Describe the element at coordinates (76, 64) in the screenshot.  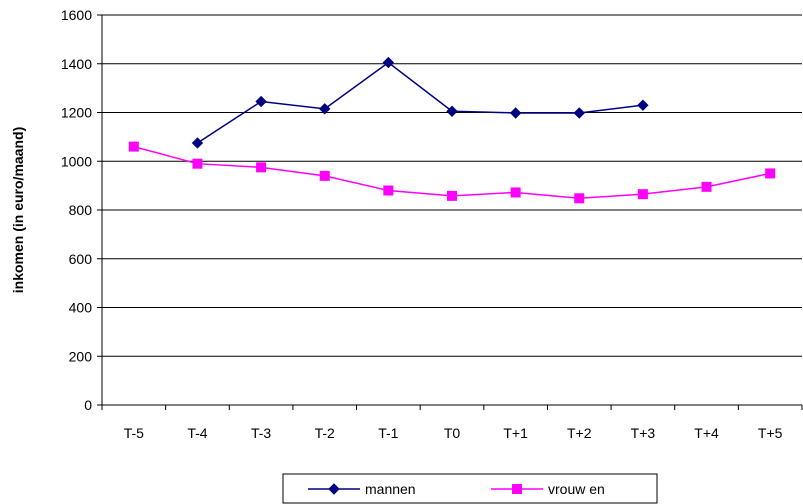
I see `y-tick-label: 1400` at that location.